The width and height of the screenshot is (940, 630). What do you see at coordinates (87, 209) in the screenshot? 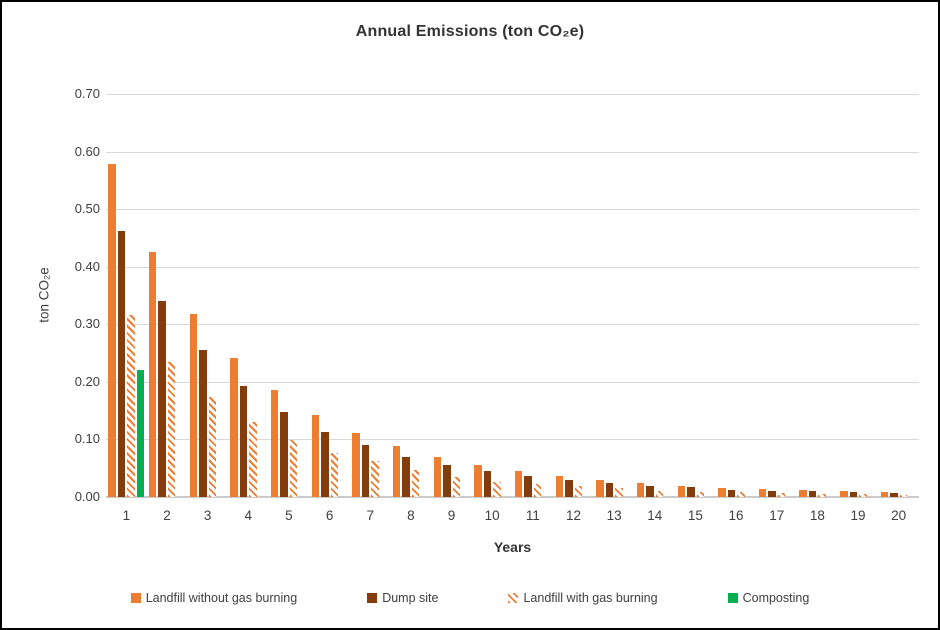
I see `y-tick-label: 0.50` at bounding box center [87, 209].